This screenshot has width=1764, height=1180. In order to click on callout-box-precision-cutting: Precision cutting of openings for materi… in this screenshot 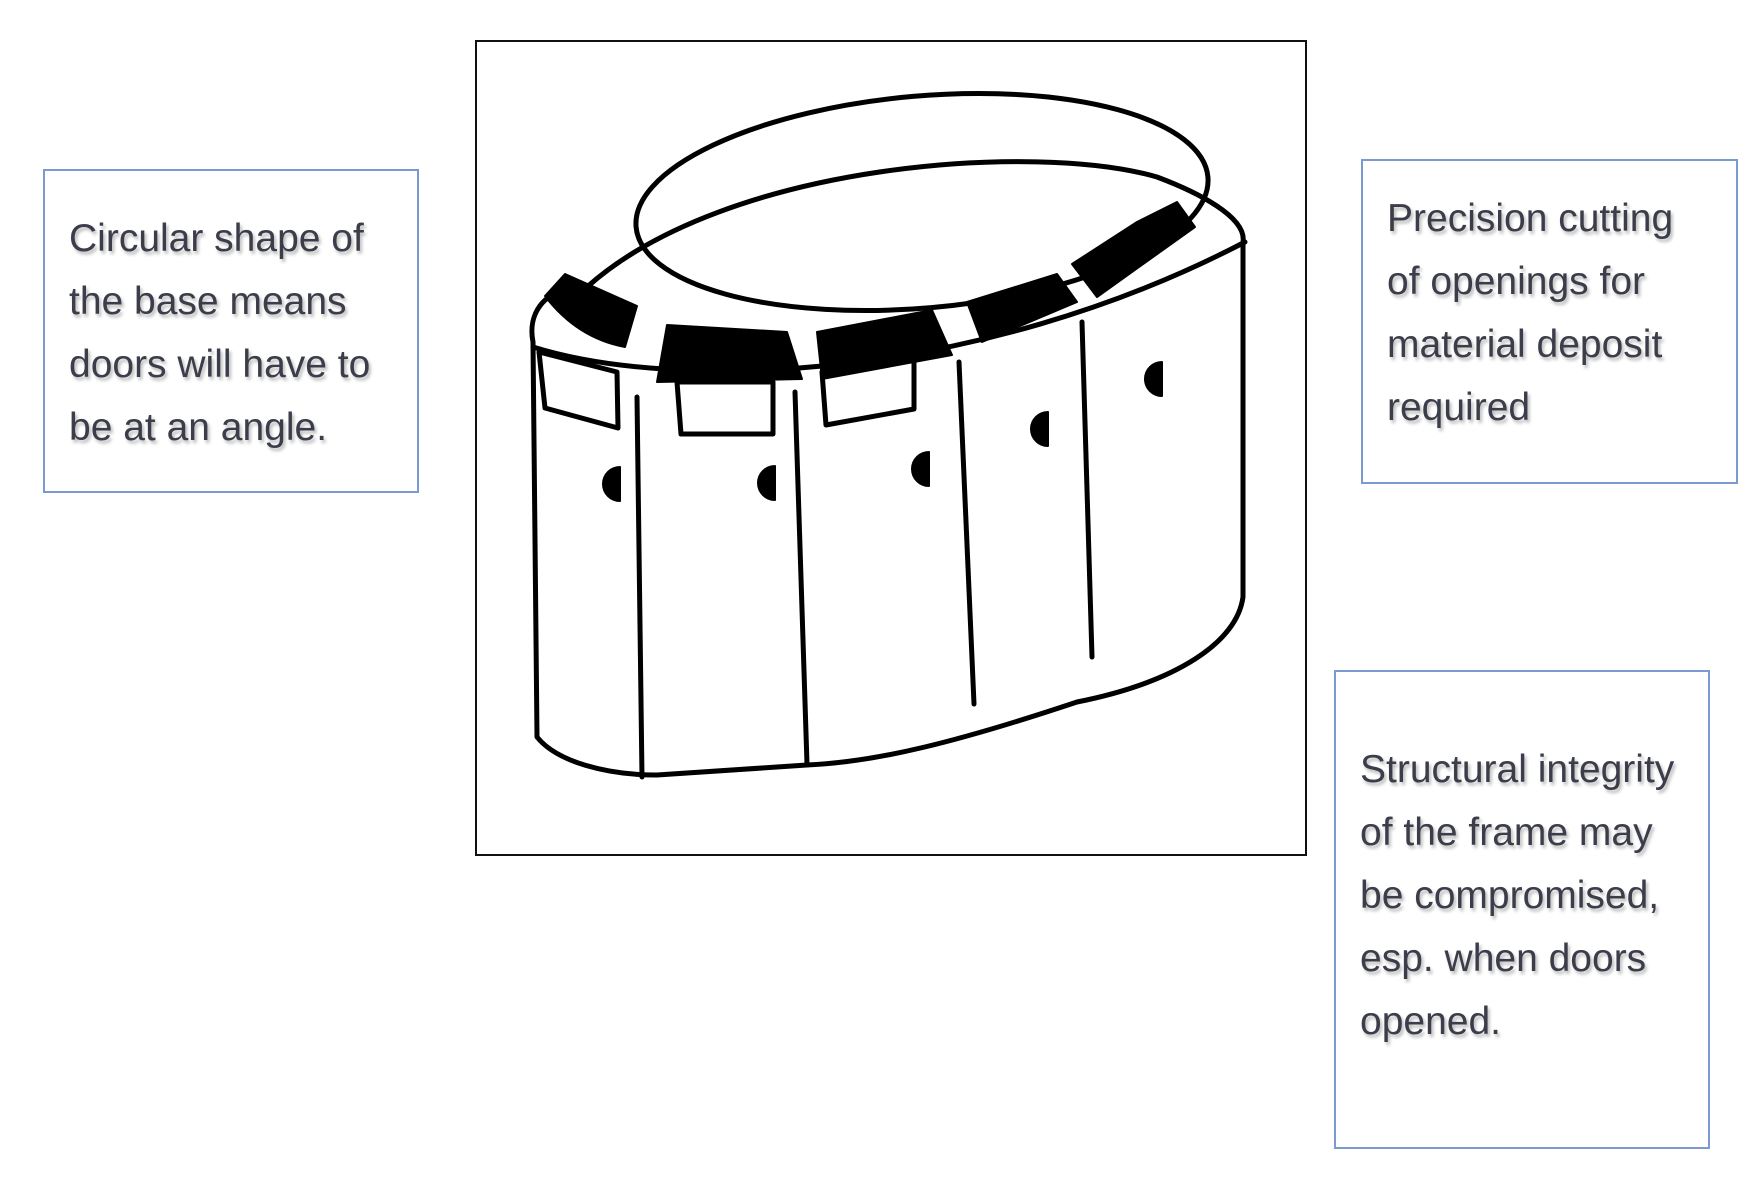, I will do `click(1549, 321)`.